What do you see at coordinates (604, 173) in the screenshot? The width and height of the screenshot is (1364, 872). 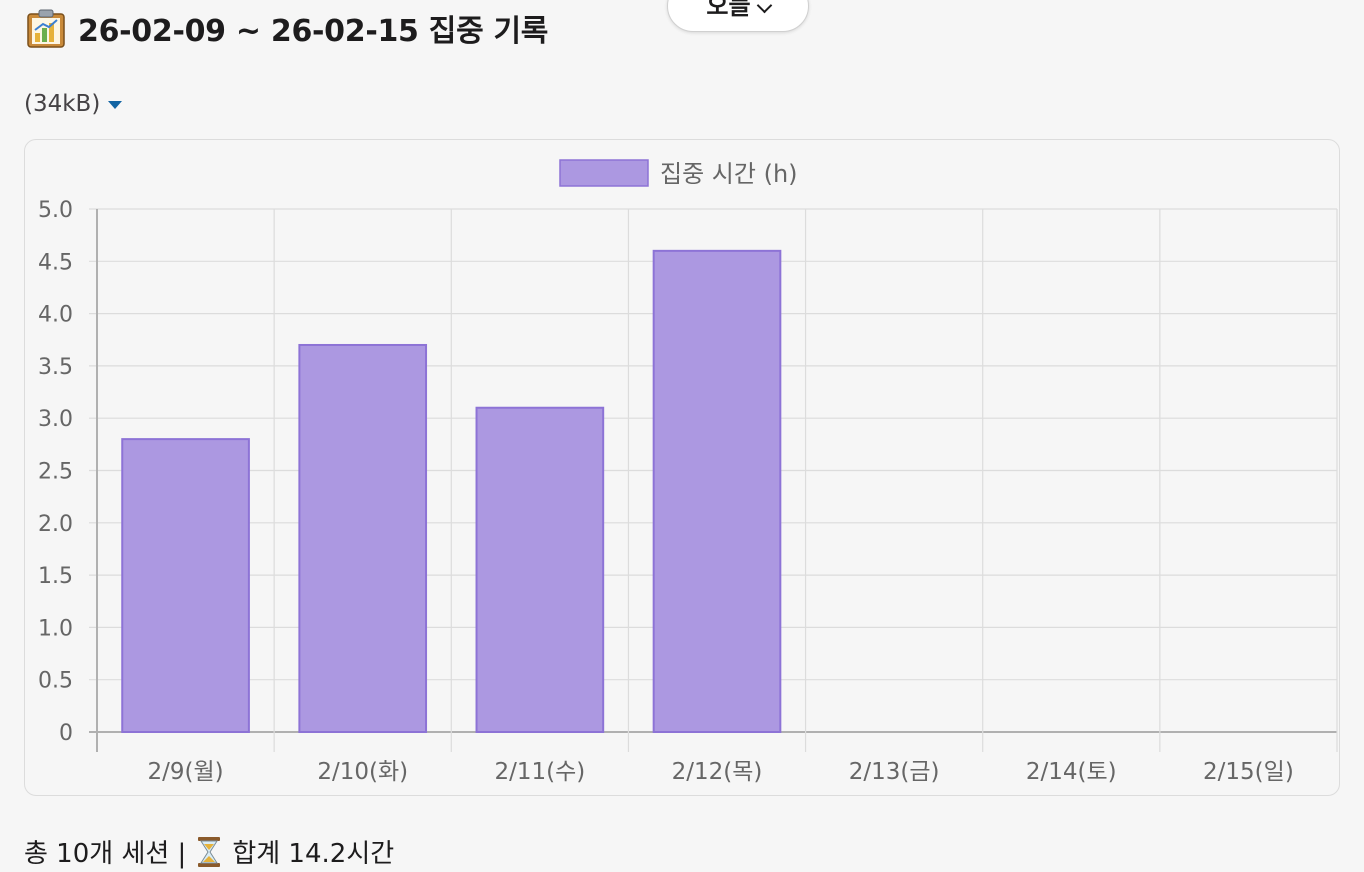 I see `legend-swatch` at bounding box center [604, 173].